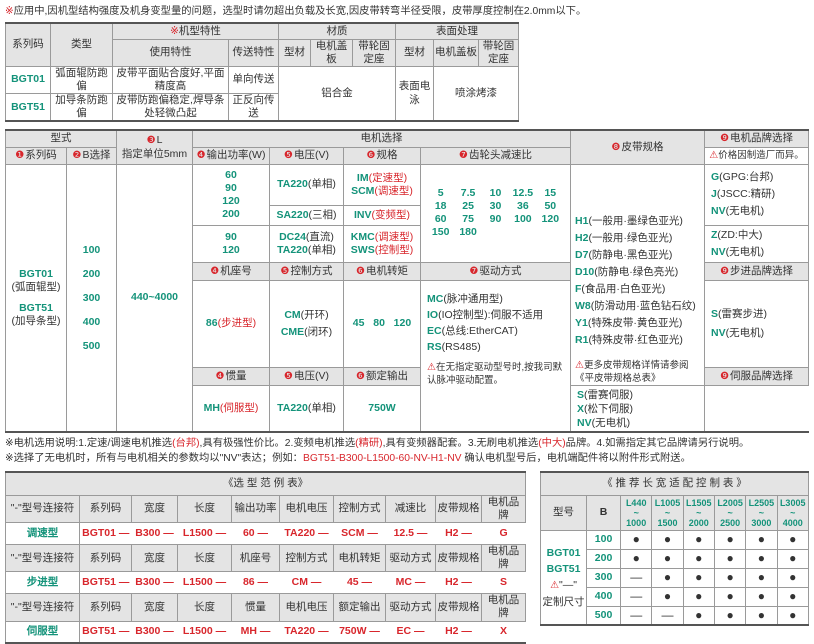 Image resolution: width=814 pixels, height=644 pixels. Describe the element at coordinates (154, 147) in the screenshot. I see `h-l: ❸L 指定单位5mm` at that location.